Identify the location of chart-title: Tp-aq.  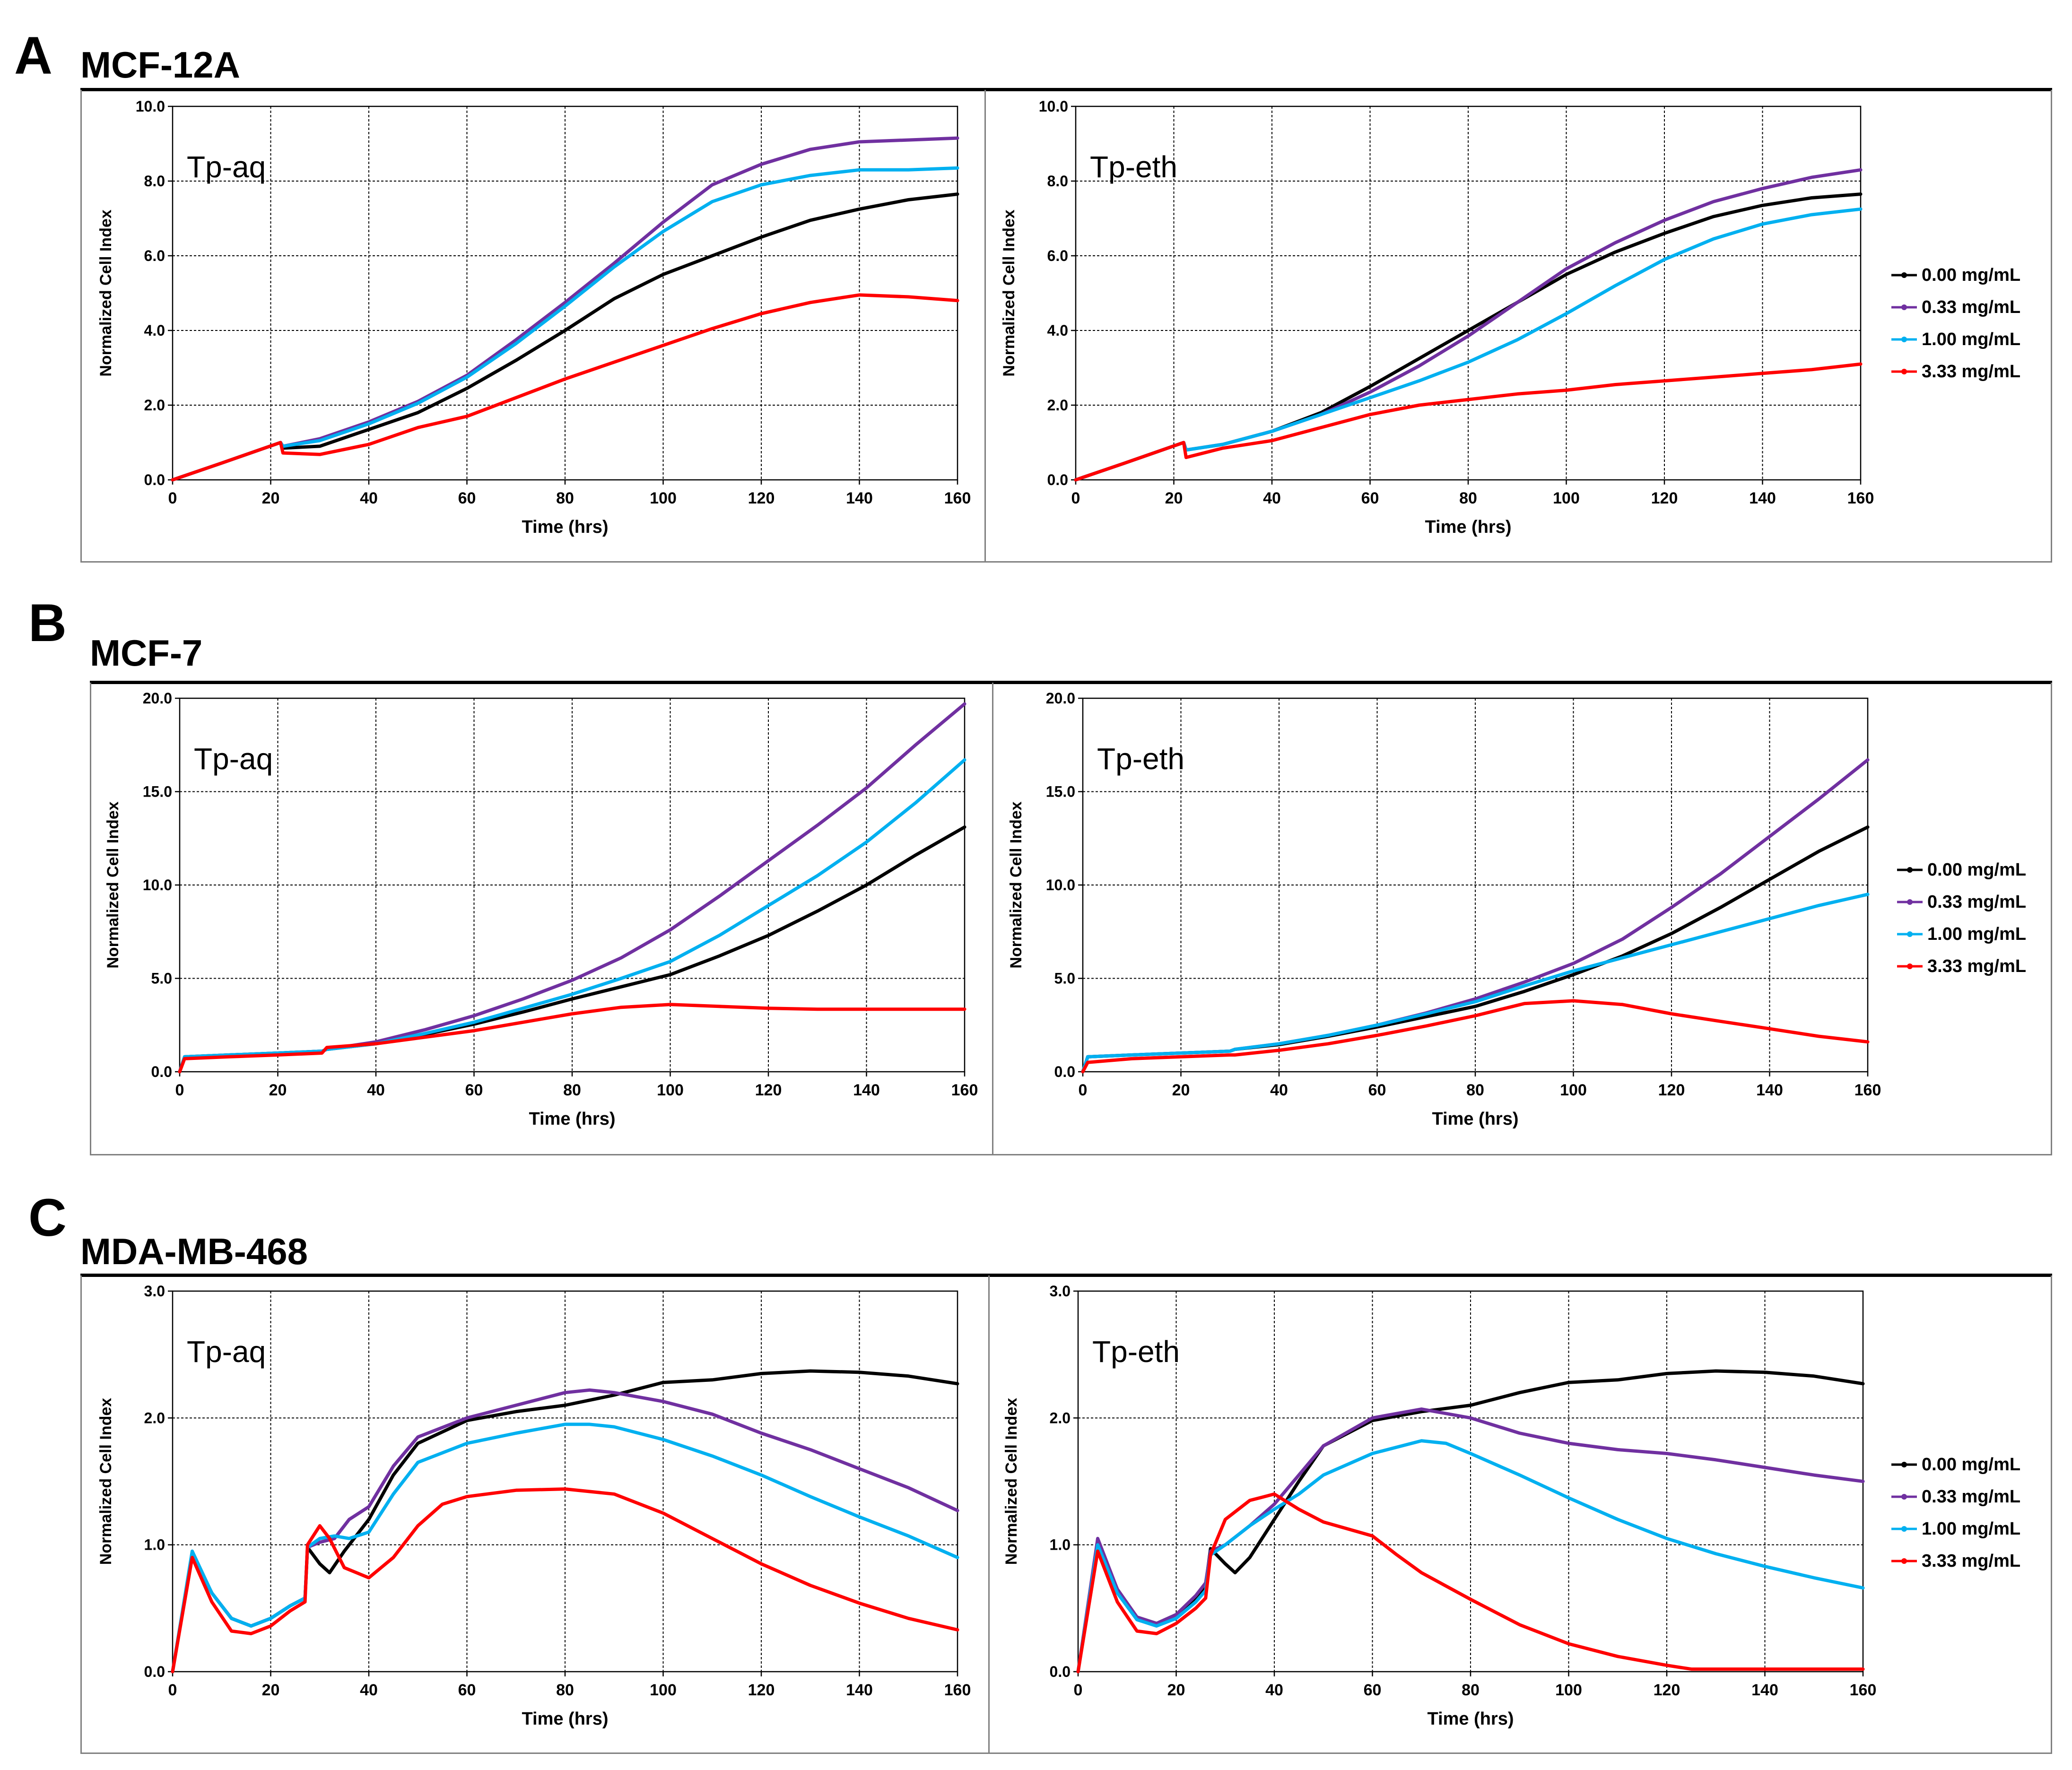
(226, 1352).